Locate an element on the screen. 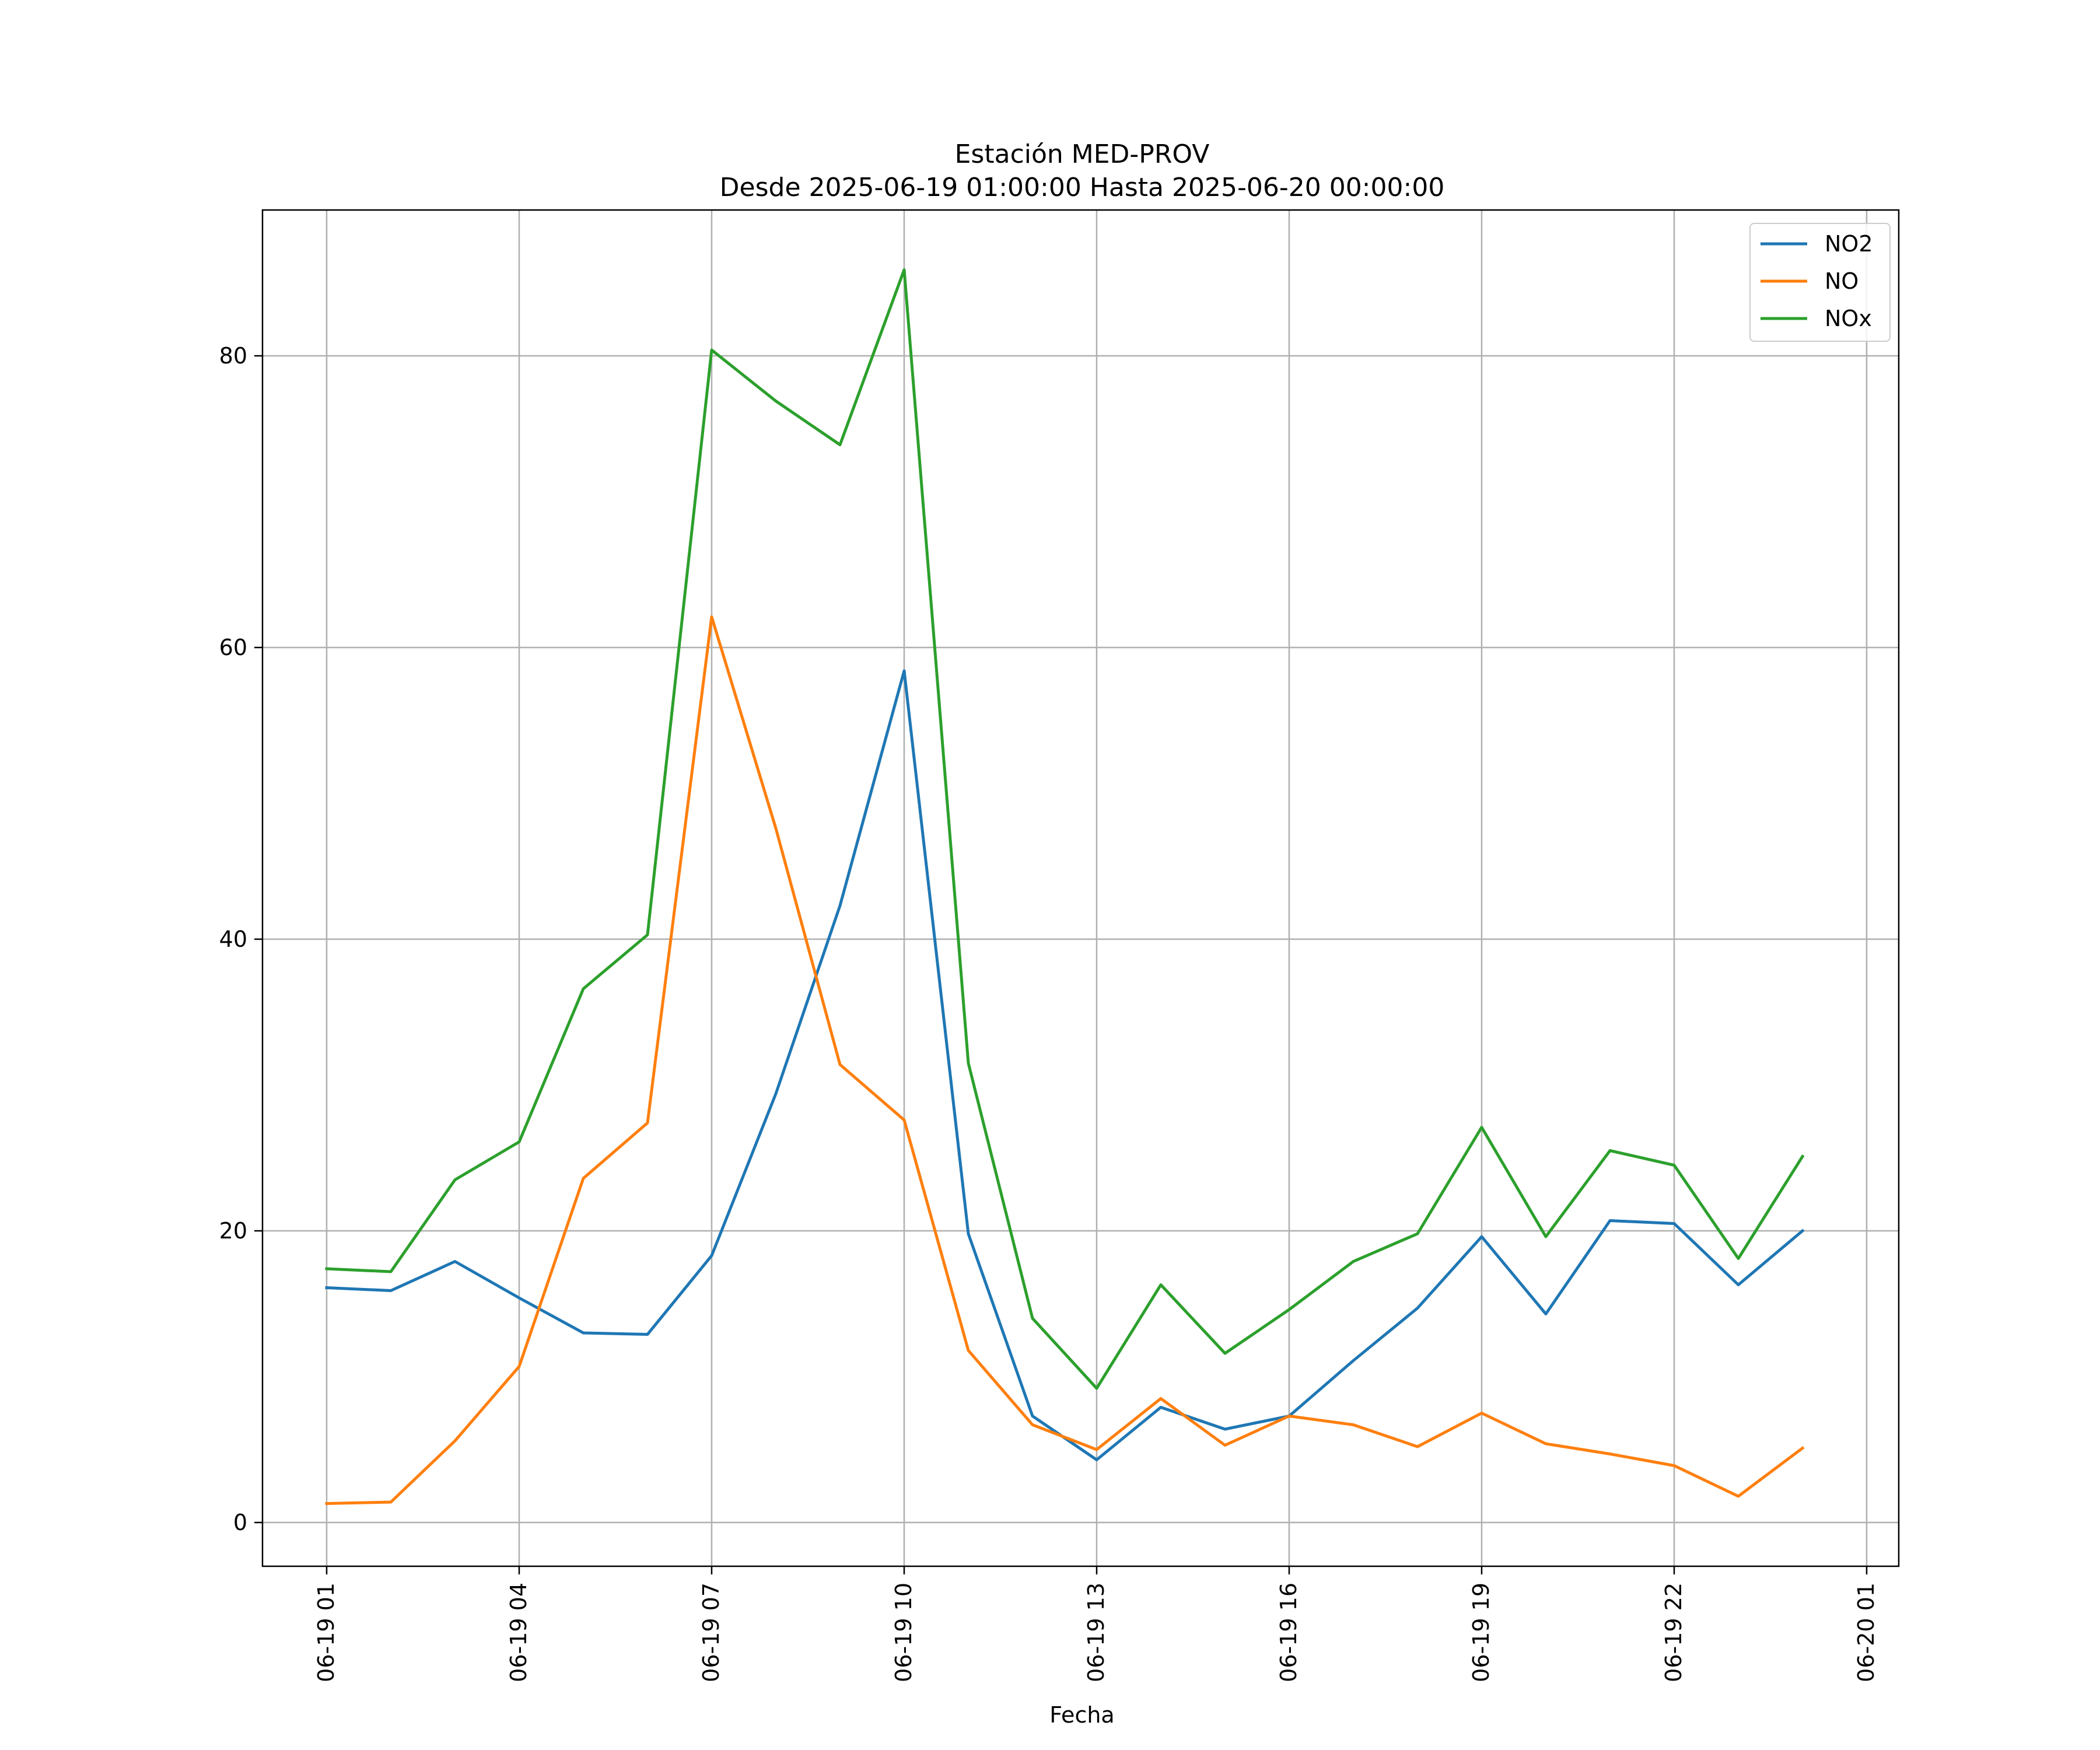 This screenshot has width=2100, height=1750. legend-label-nox: NOx is located at coordinates (1848, 318).